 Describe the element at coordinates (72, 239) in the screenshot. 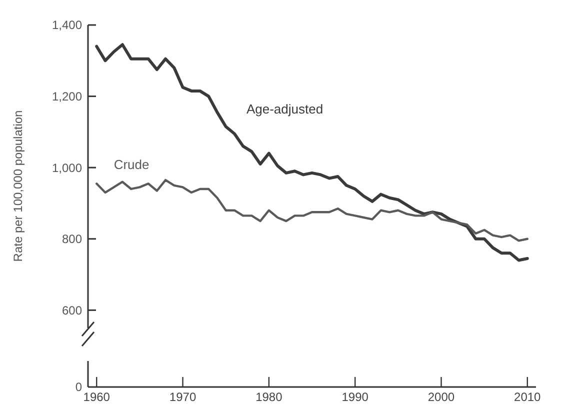

I see `y-tick-label: 800` at that location.